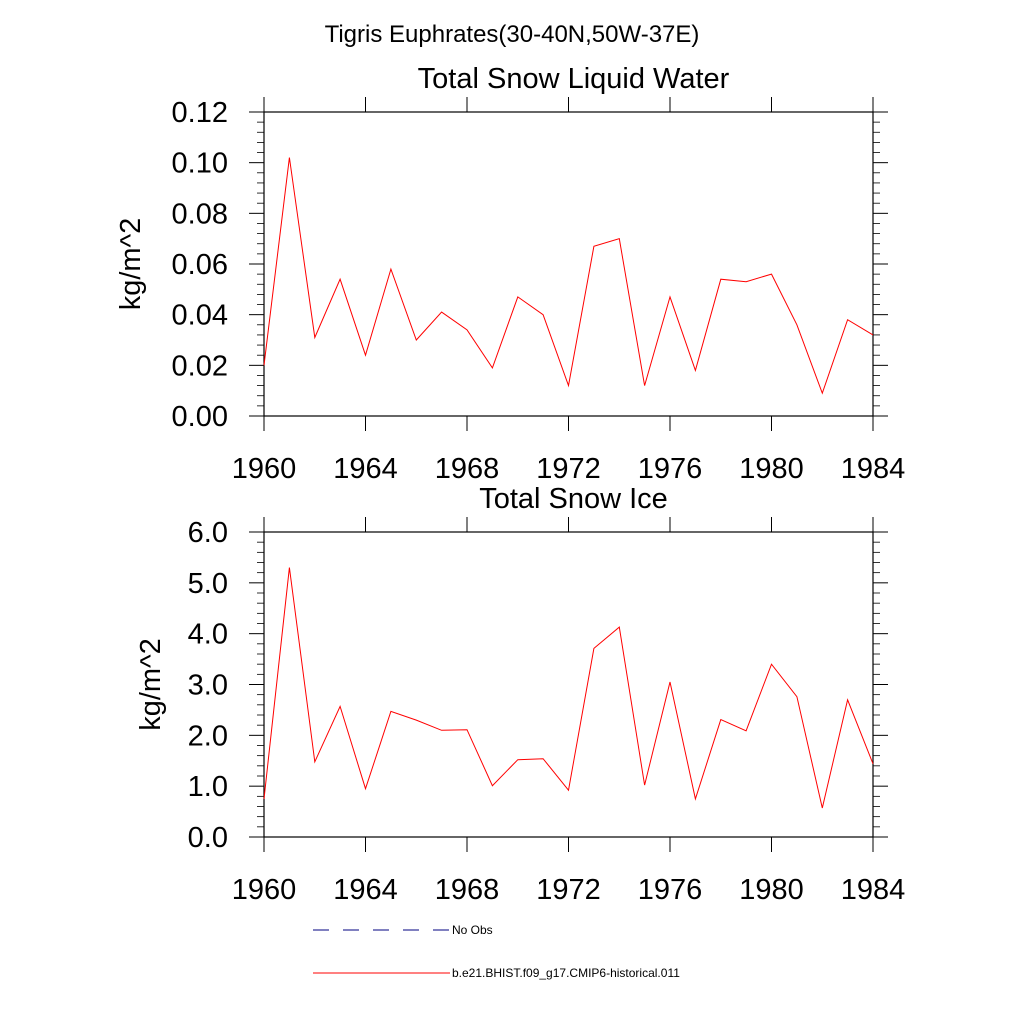 The width and height of the screenshot is (1024, 1024). What do you see at coordinates (208, 584) in the screenshot?
I see `y-tick-label: 5.0` at bounding box center [208, 584].